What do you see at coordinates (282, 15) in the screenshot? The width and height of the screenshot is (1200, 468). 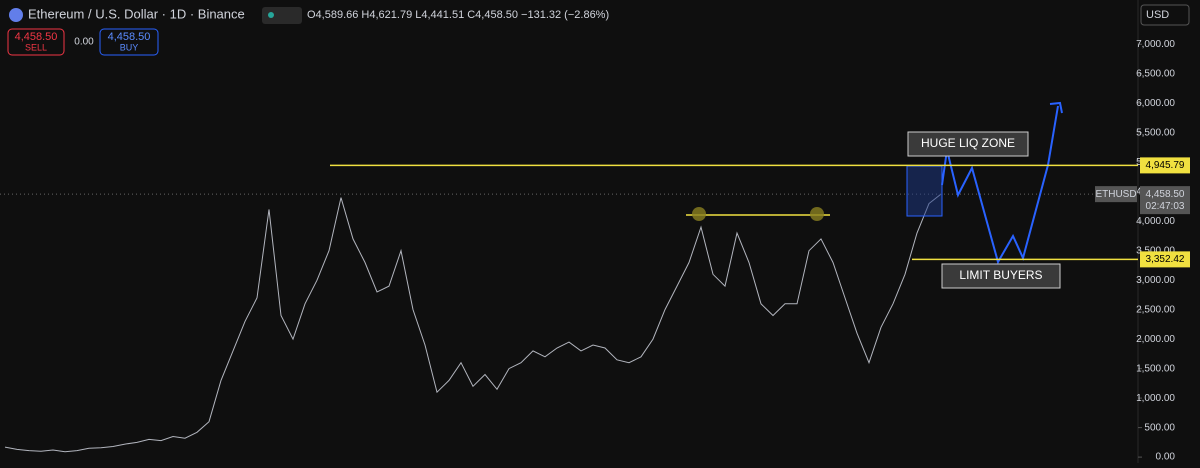 I see `indicator-button` at bounding box center [282, 15].